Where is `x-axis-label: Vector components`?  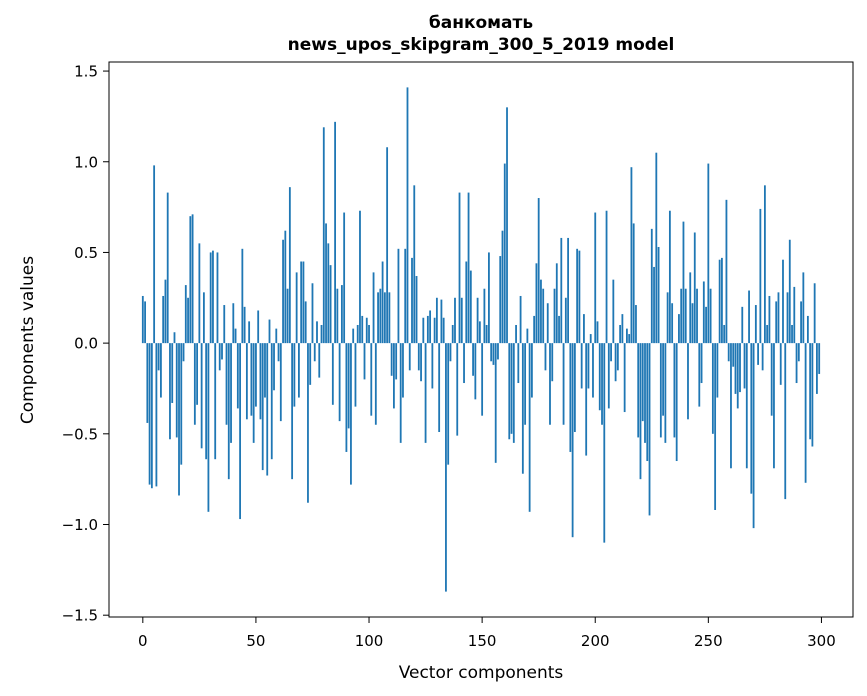 x-axis-label: Vector components is located at coordinates (481, 673).